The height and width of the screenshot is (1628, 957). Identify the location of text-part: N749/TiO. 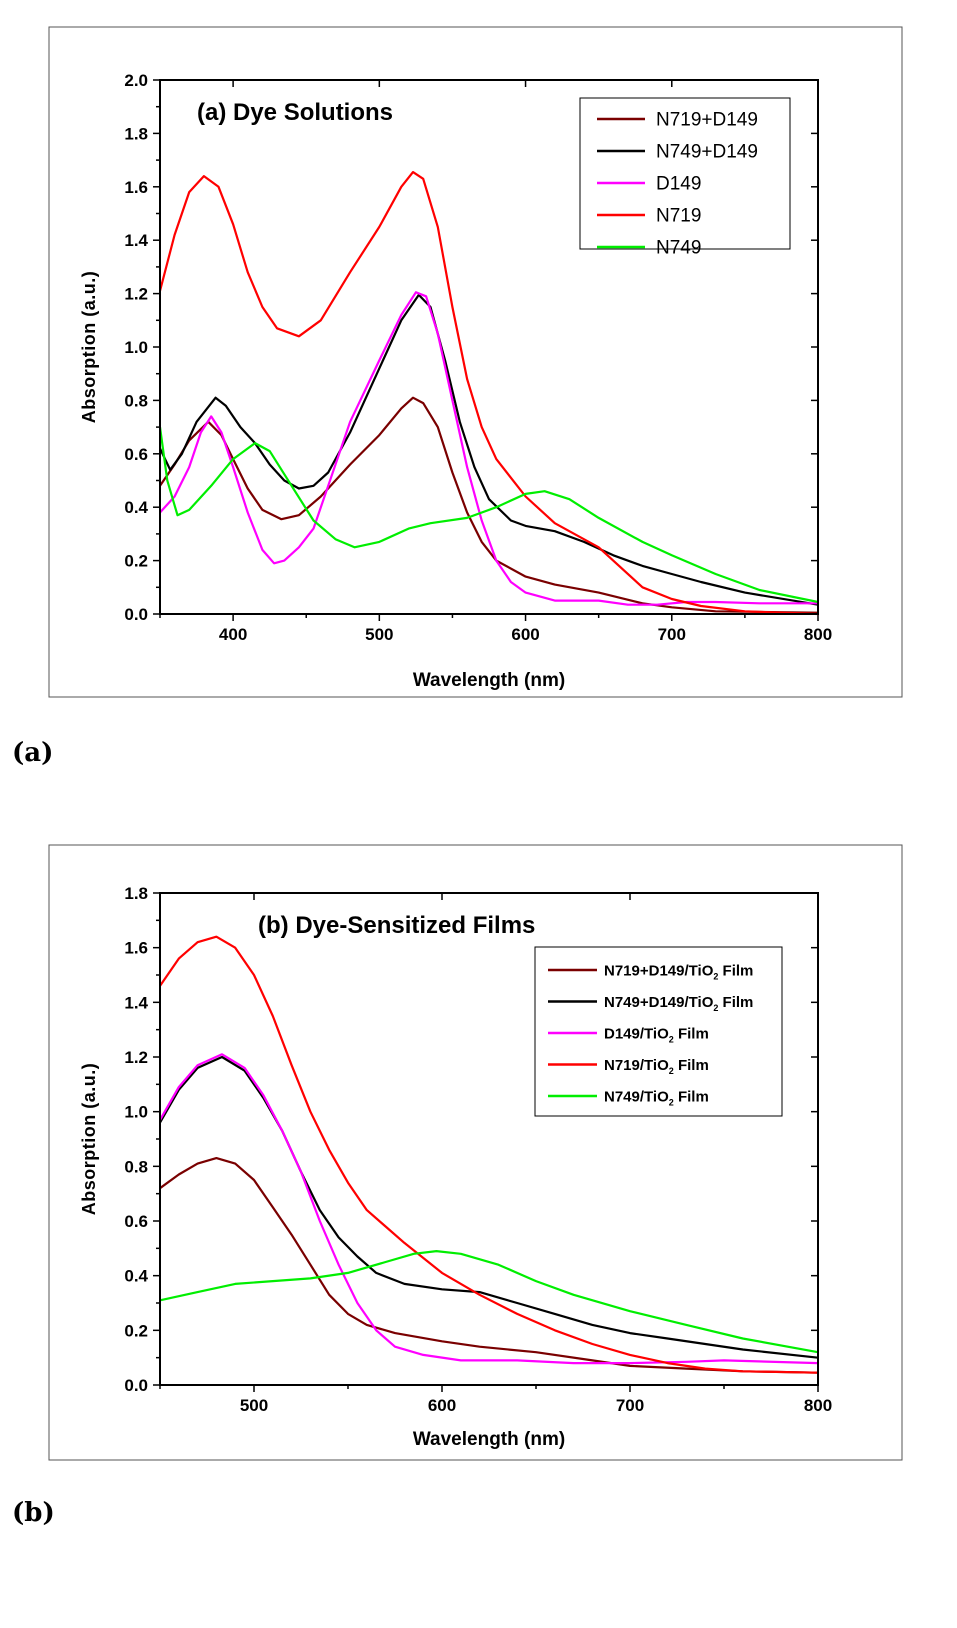
(636, 1096).